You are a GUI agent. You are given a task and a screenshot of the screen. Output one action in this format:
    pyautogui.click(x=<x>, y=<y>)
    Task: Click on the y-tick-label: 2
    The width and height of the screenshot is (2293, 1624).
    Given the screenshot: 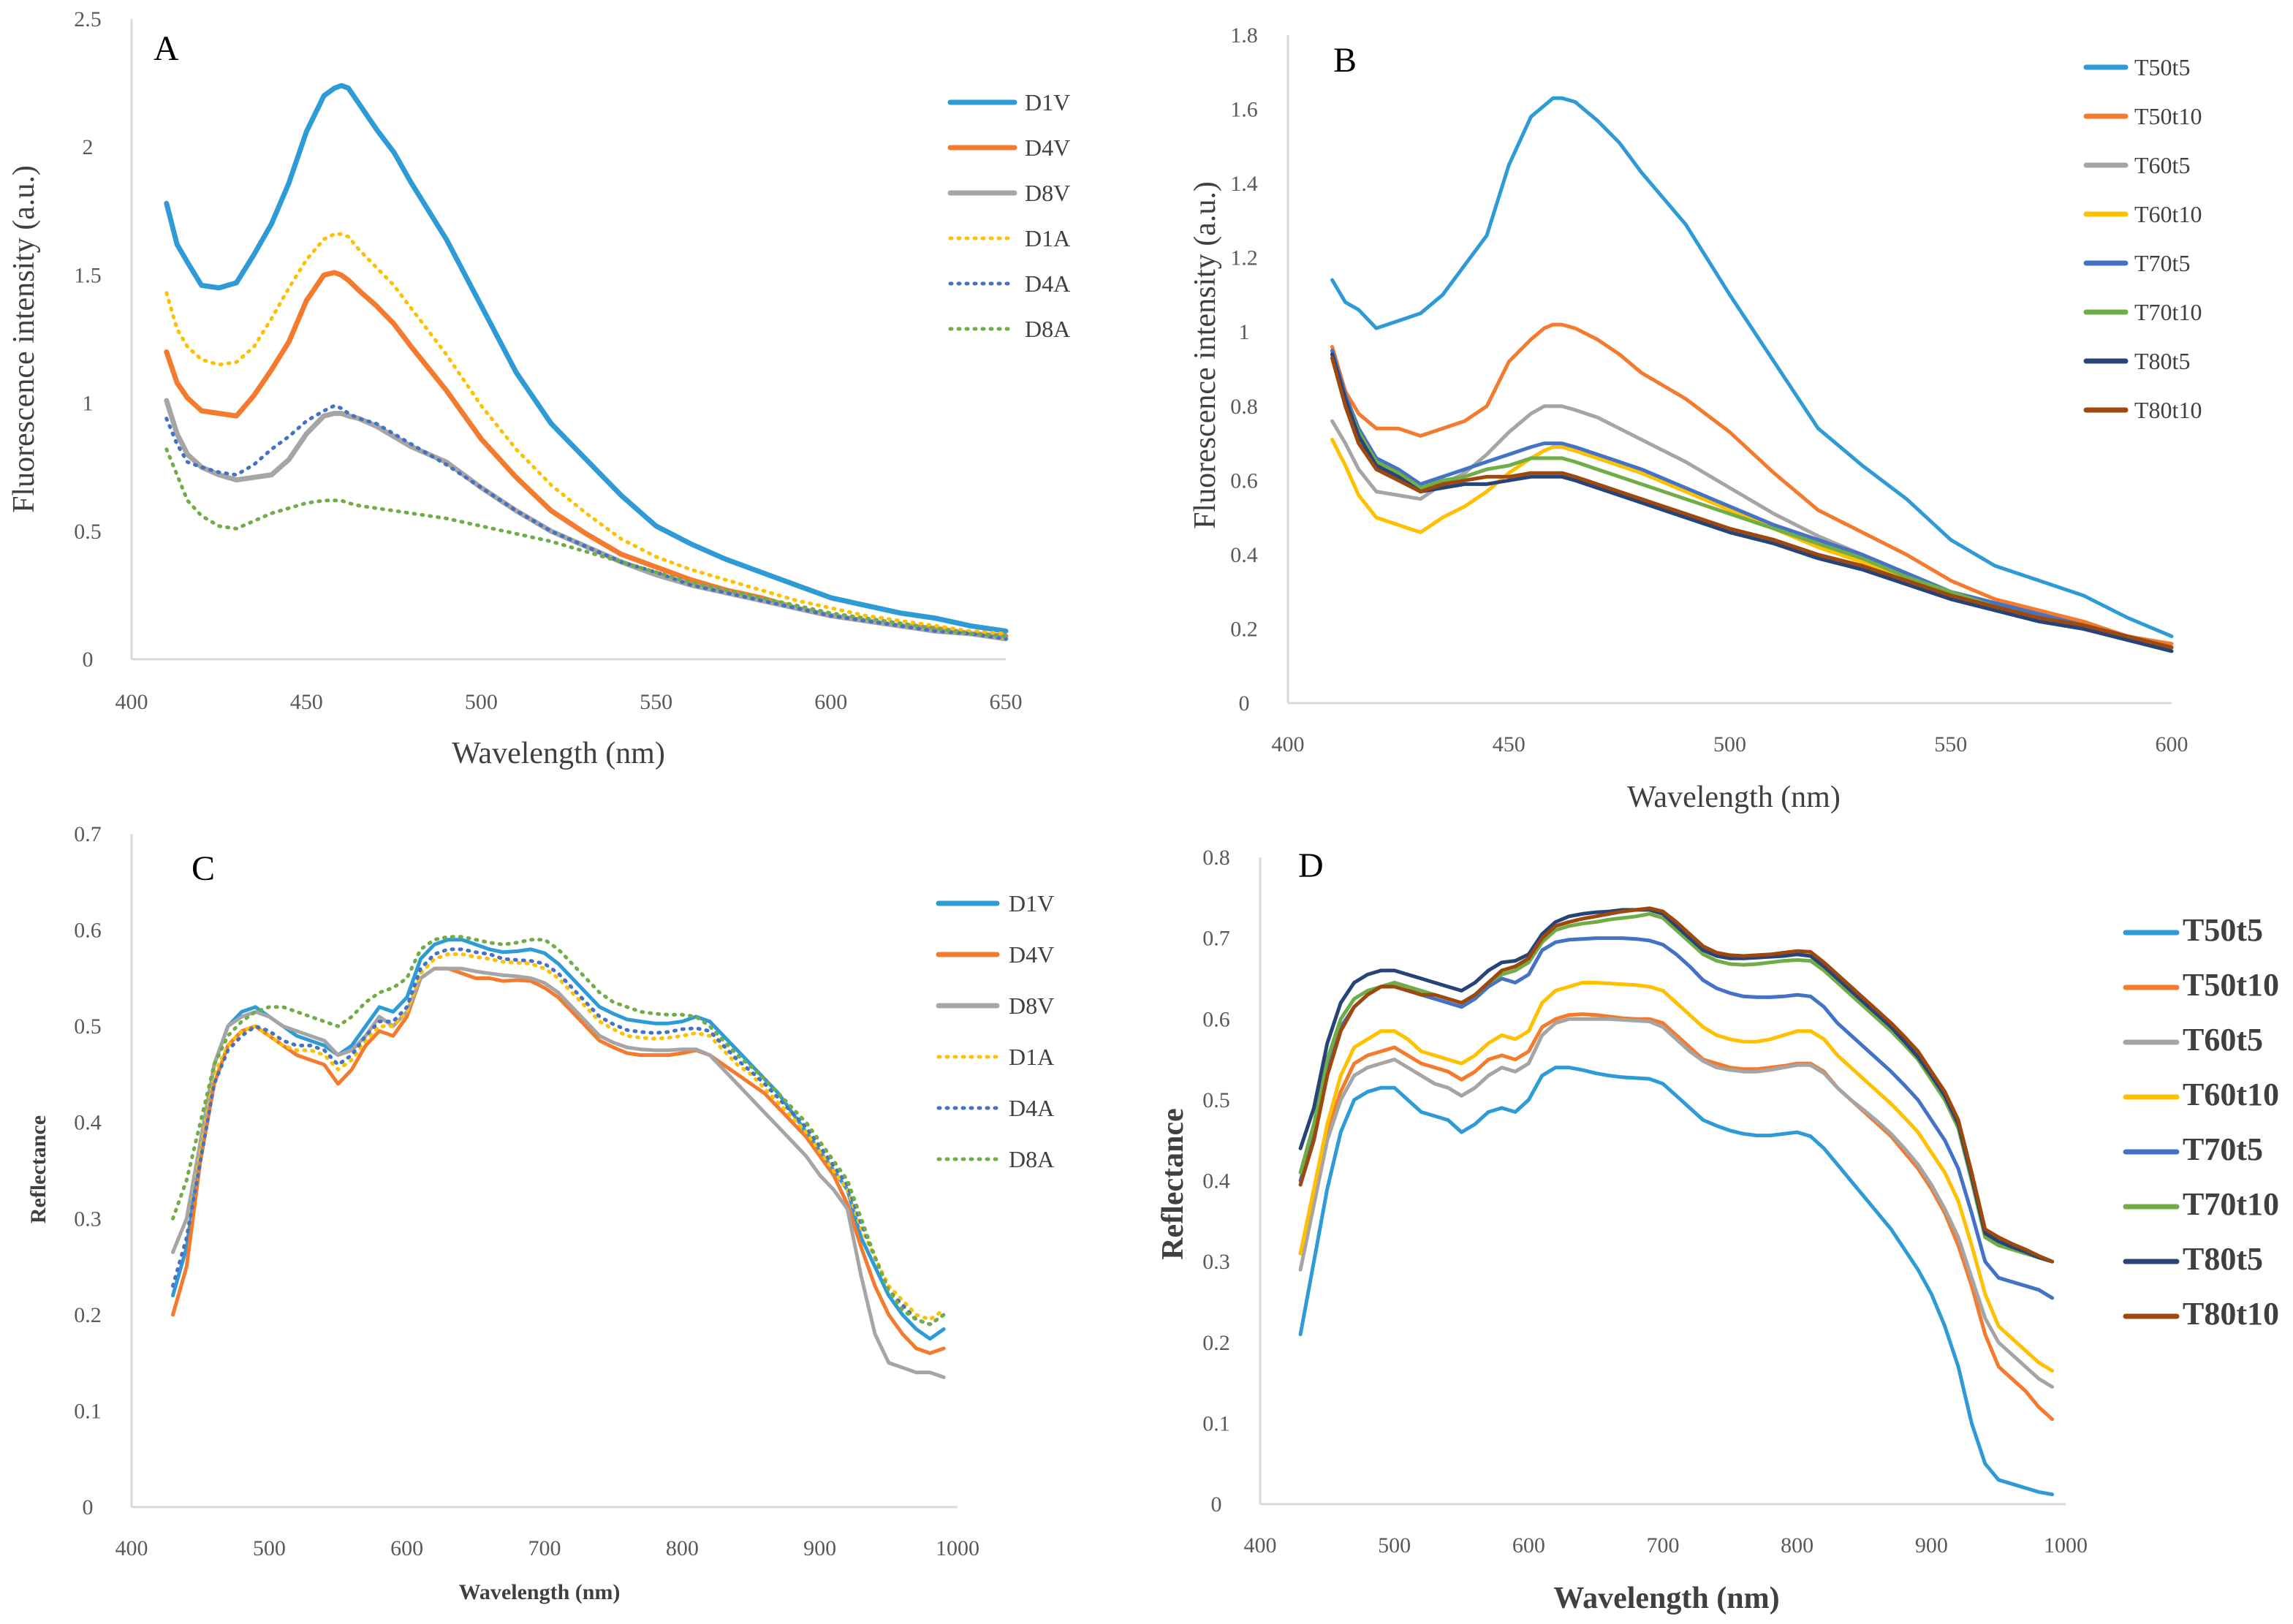 What is the action you would take?
    pyautogui.click(x=88, y=147)
    